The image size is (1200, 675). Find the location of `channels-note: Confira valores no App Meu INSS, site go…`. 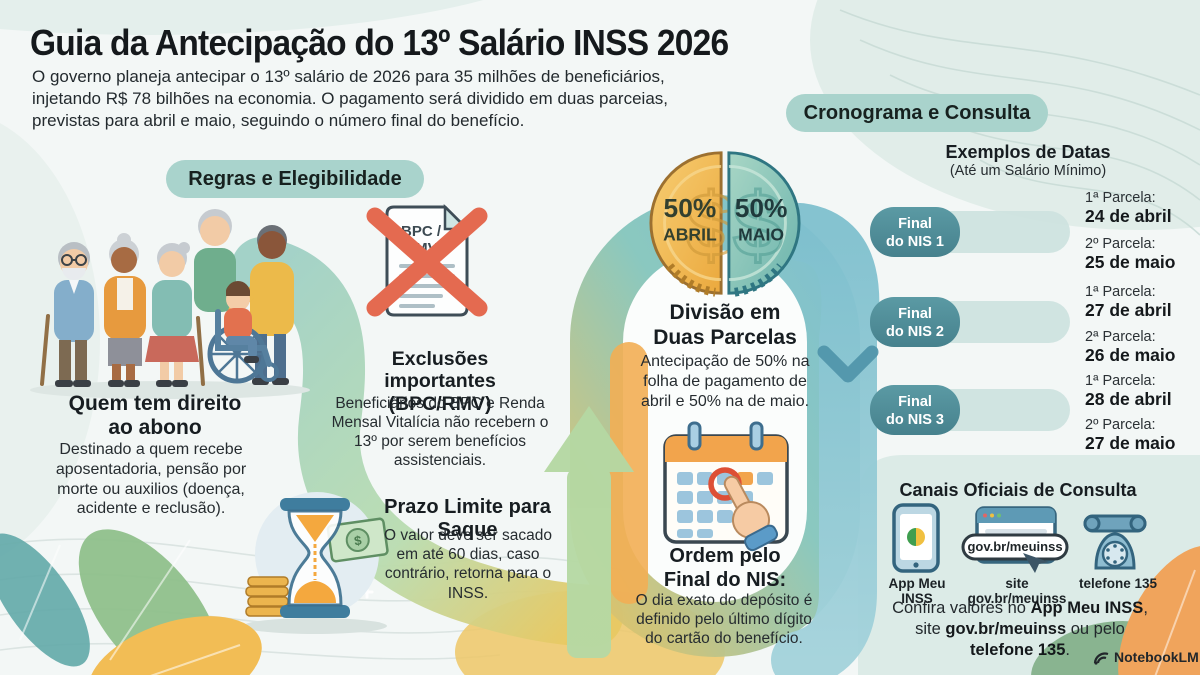

channels-note: Confira valores no App Meu INSS, site go… is located at coordinates (1020, 629).